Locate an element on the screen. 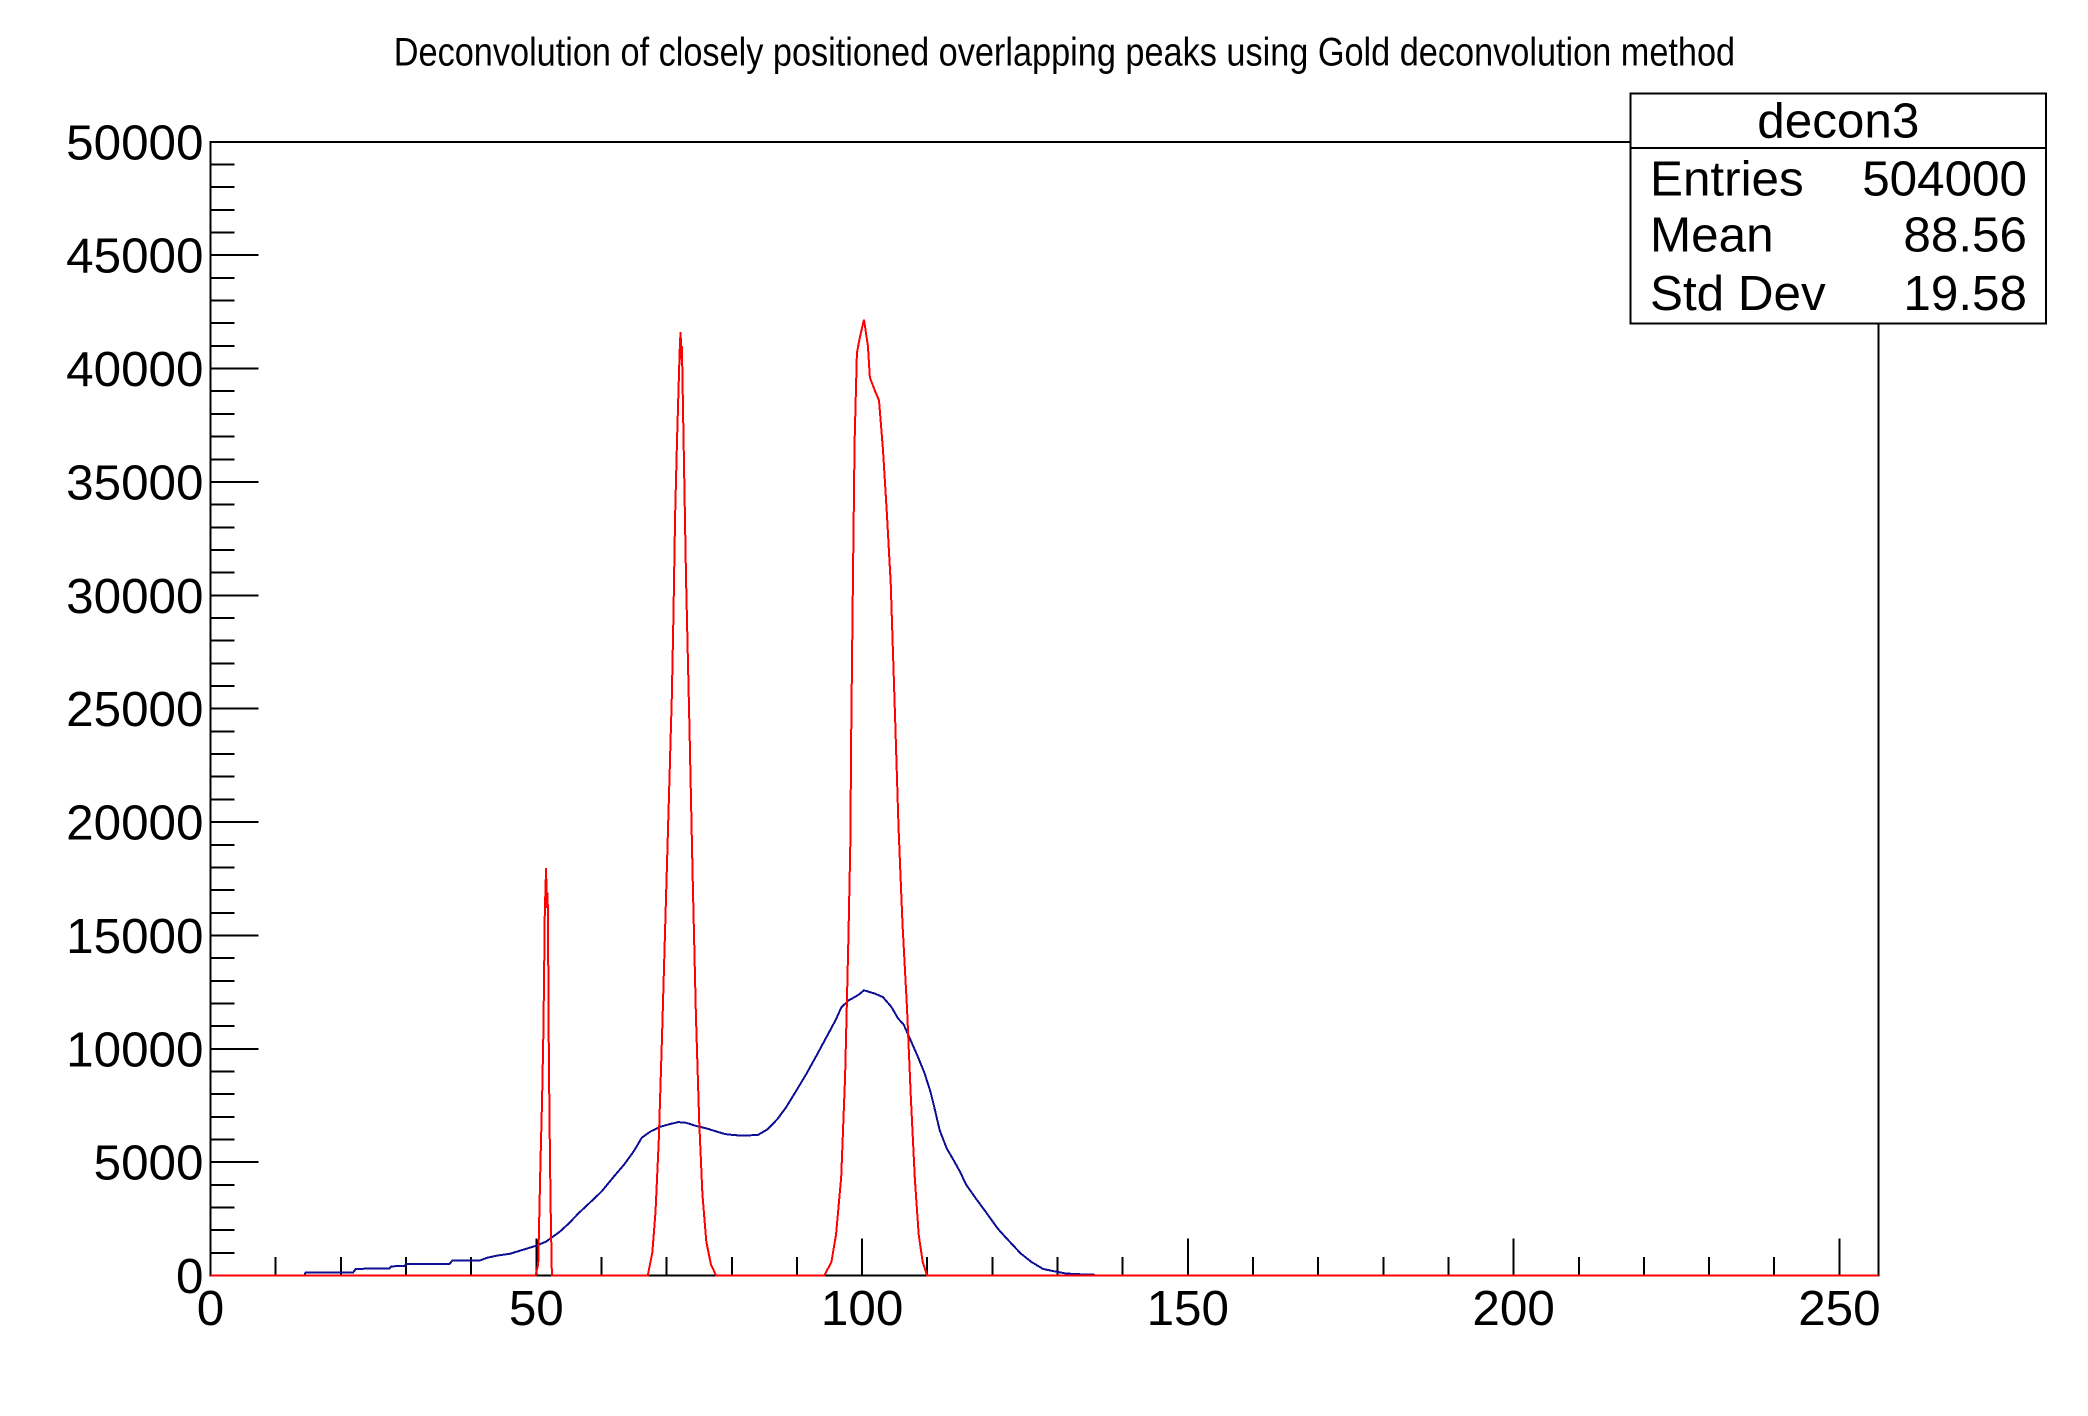  svg-text: 19.58 is located at coordinates (1965, 293).